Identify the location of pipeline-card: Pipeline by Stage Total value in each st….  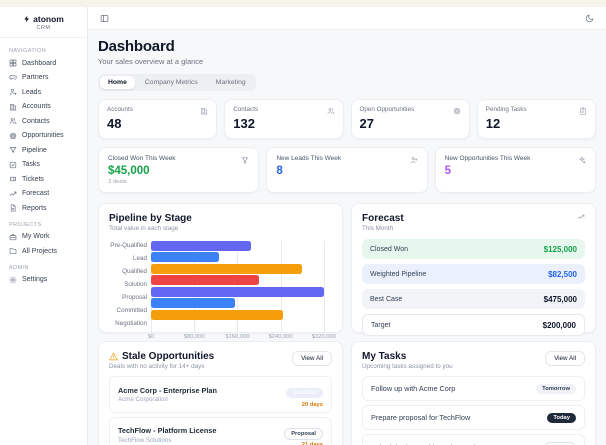
(220, 271).